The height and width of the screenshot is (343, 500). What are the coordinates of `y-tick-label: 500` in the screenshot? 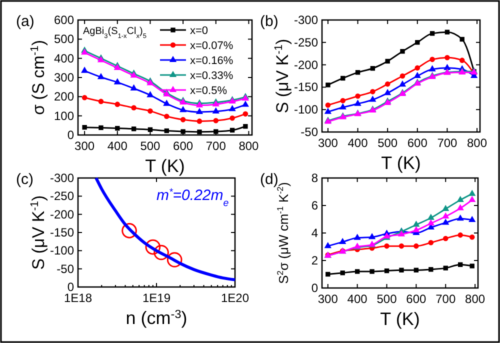 It's located at (64, 39).